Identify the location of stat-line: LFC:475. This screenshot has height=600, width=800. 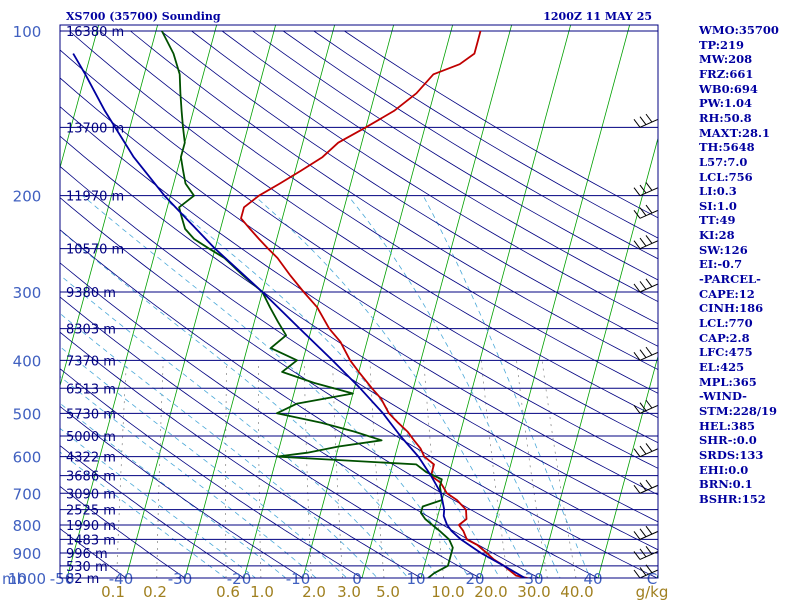
(726, 352).